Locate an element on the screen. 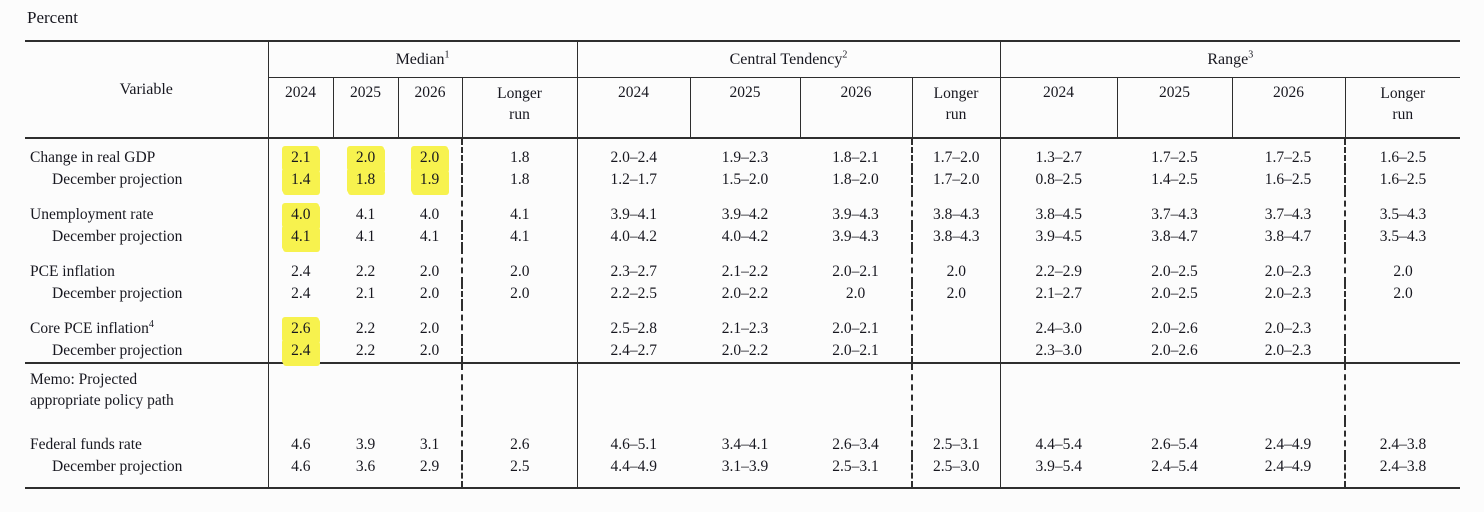 Image resolution: width=1484 pixels, height=512 pixels. range-2025-cell is located at coordinates (1175, 391).